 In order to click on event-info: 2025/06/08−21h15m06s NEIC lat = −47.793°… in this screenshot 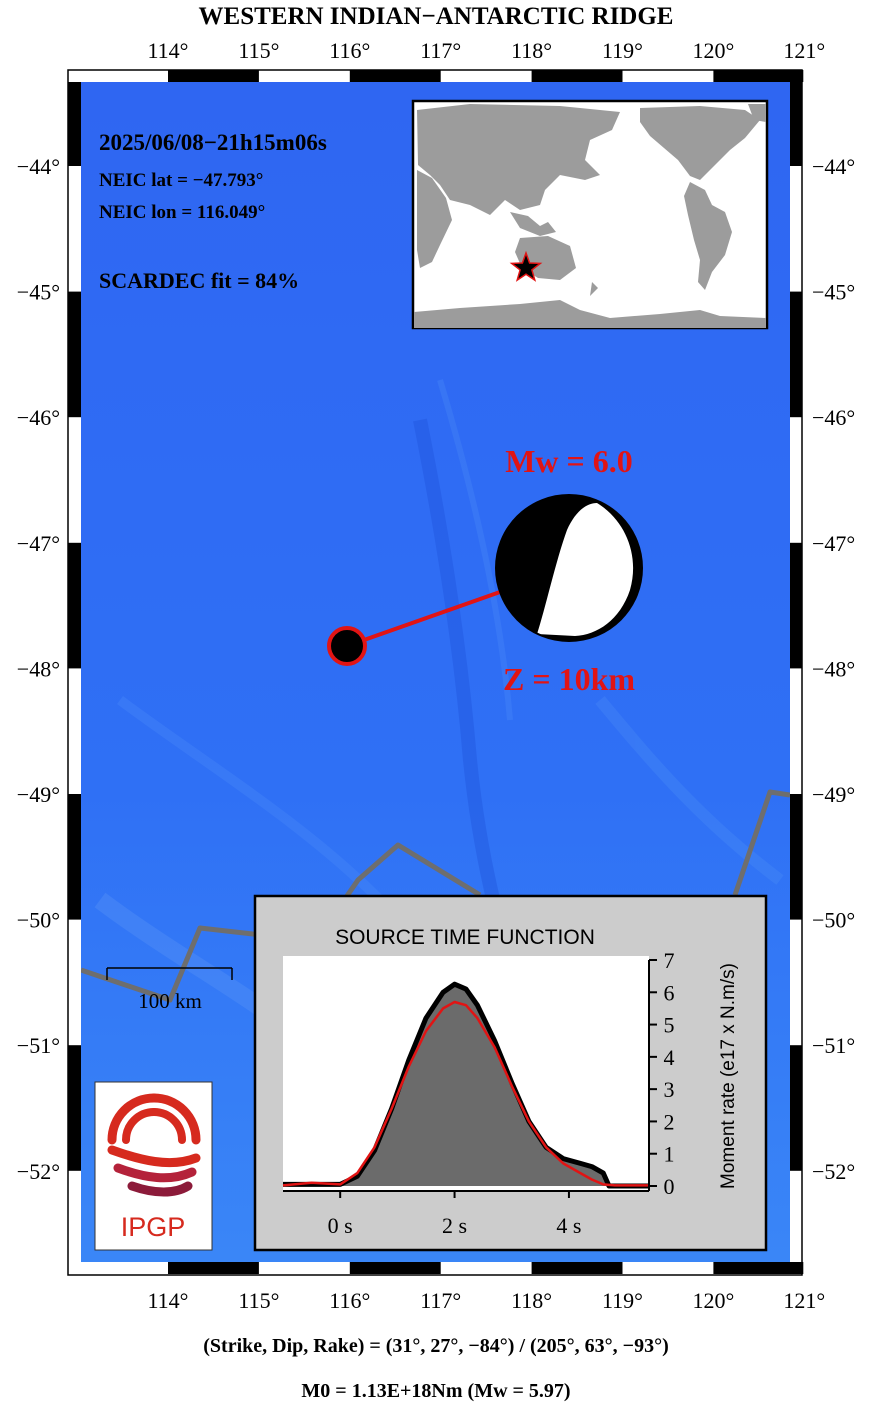, I will do `click(213, 211)`.